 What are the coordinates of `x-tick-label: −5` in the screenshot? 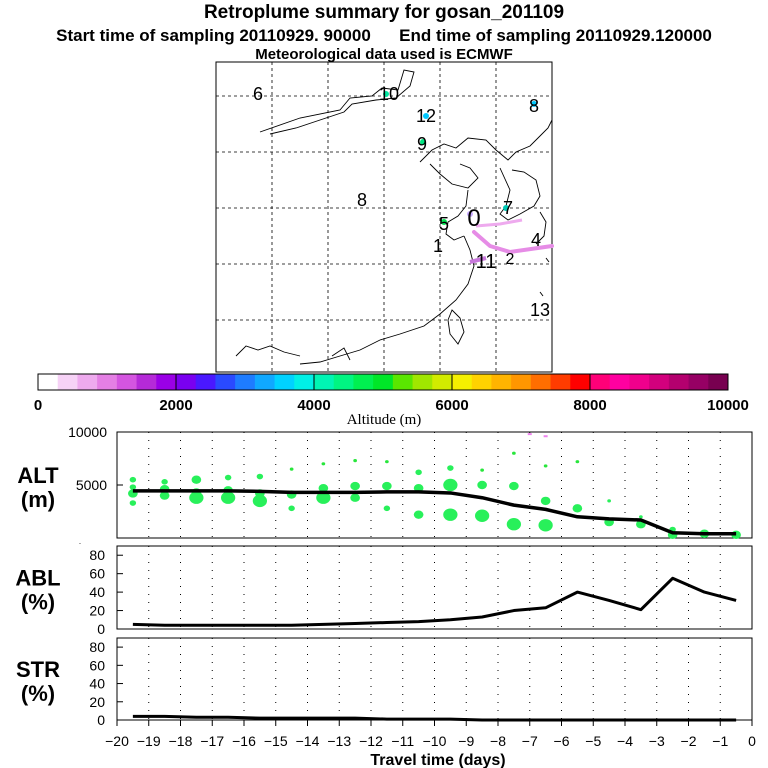 It's located at (593, 741).